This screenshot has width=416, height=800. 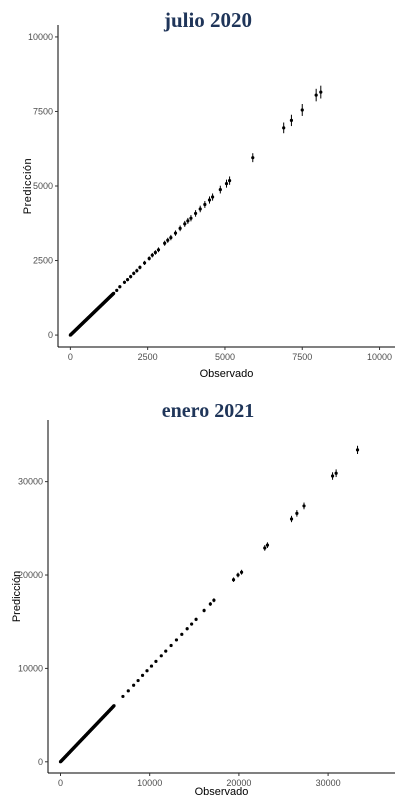 What do you see at coordinates (148, 357) in the screenshot?
I see `x-tick-label: 2500` at bounding box center [148, 357].